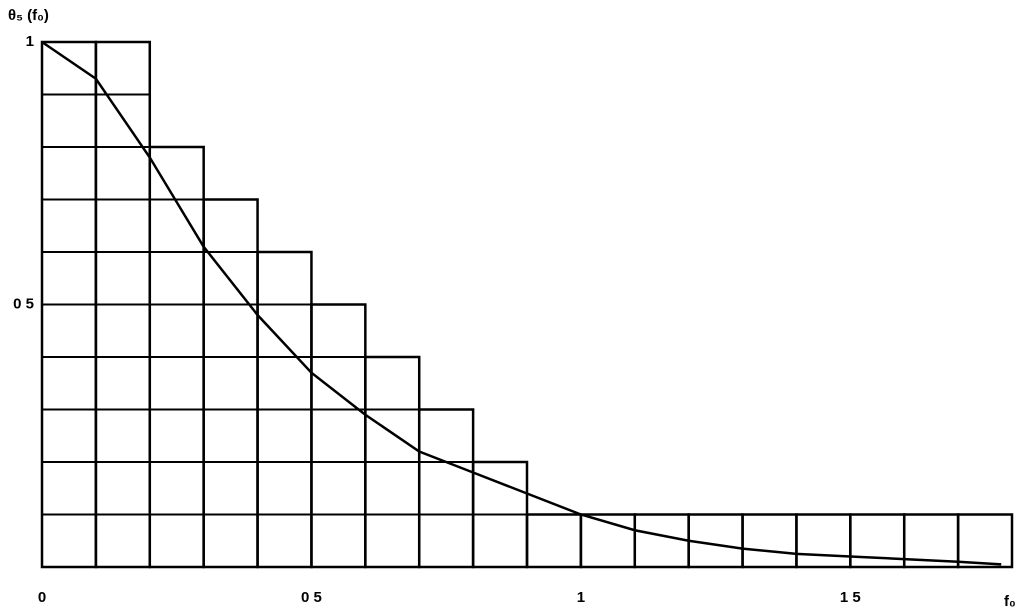 This screenshot has height=615, width=1024. I want to click on x-tick-label: 1, so click(581, 597).